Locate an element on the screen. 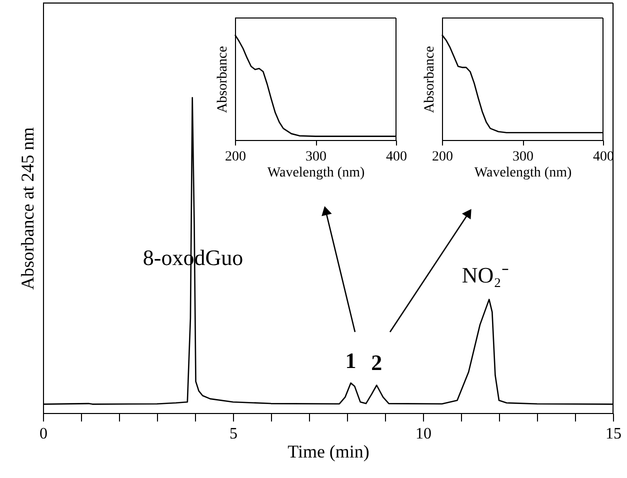 The height and width of the screenshot is (478, 627). x-axis-title: Time (min) is located at coordinates (329, 452).